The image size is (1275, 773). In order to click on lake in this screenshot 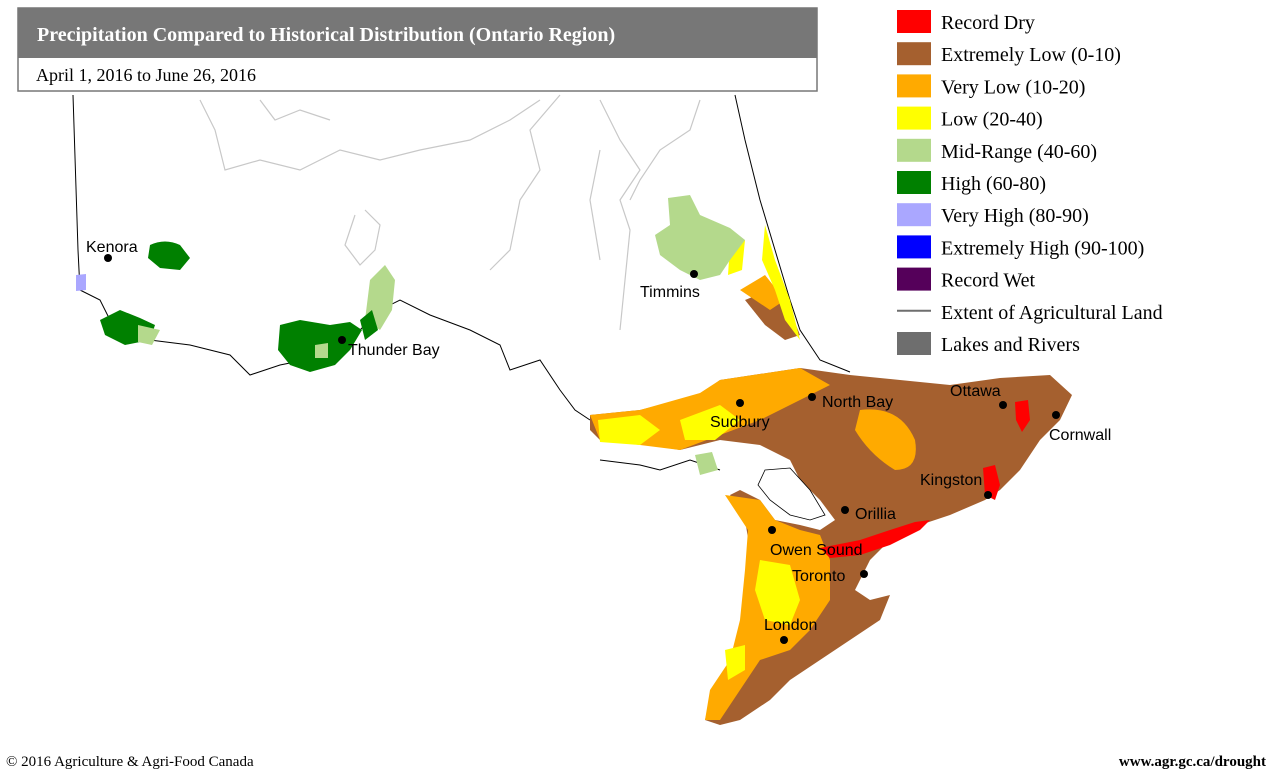, I will do `click(791, 494)`.